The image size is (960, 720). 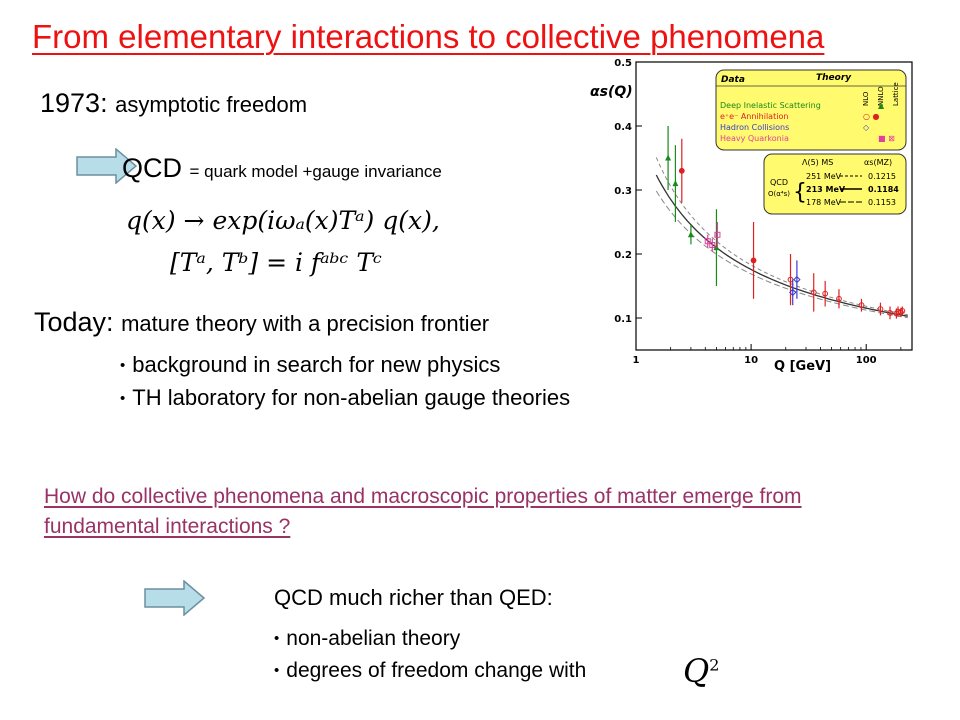 I want to click on q-symbol: Q, so click(x=696, y=671).